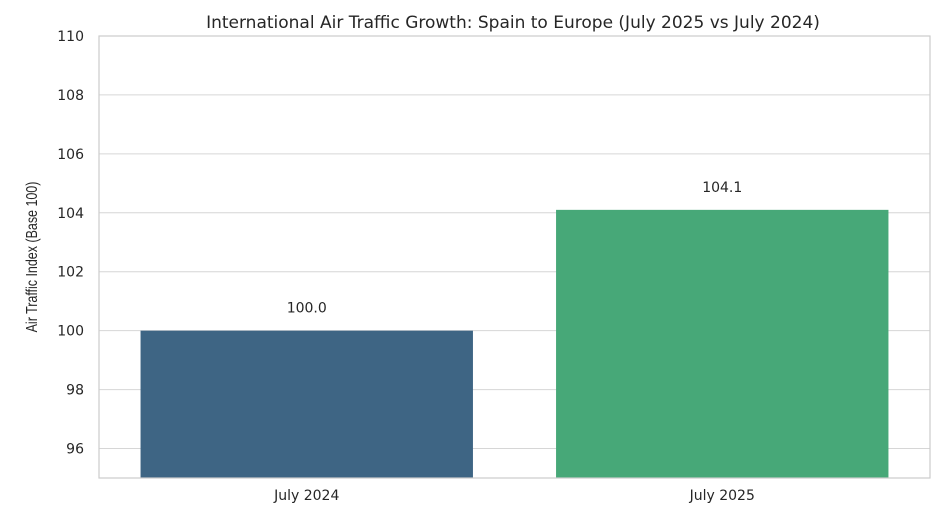 The width and height of the screenshot is (950, 518). I want to click on x-axis-ticks: July 2024 July 2025, so click(514, 496).